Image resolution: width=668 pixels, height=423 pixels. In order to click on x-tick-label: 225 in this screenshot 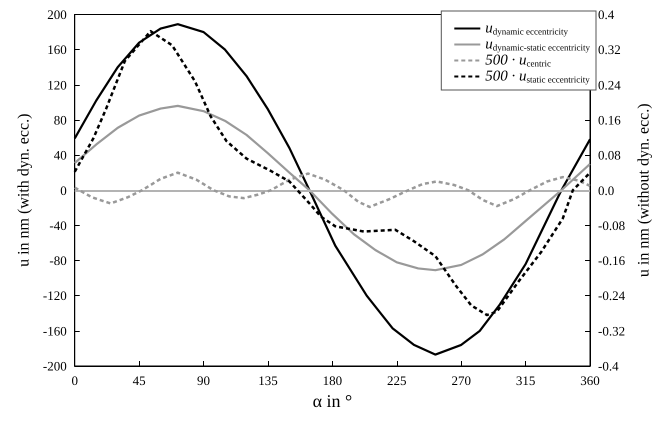, I will do `click(397, 380)`.